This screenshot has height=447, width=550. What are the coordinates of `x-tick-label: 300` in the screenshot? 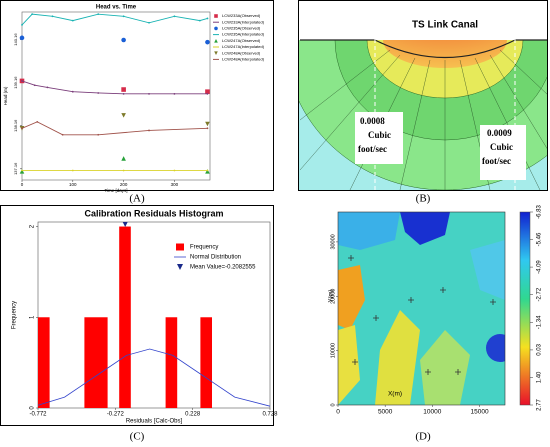 It's located at (175, 184).